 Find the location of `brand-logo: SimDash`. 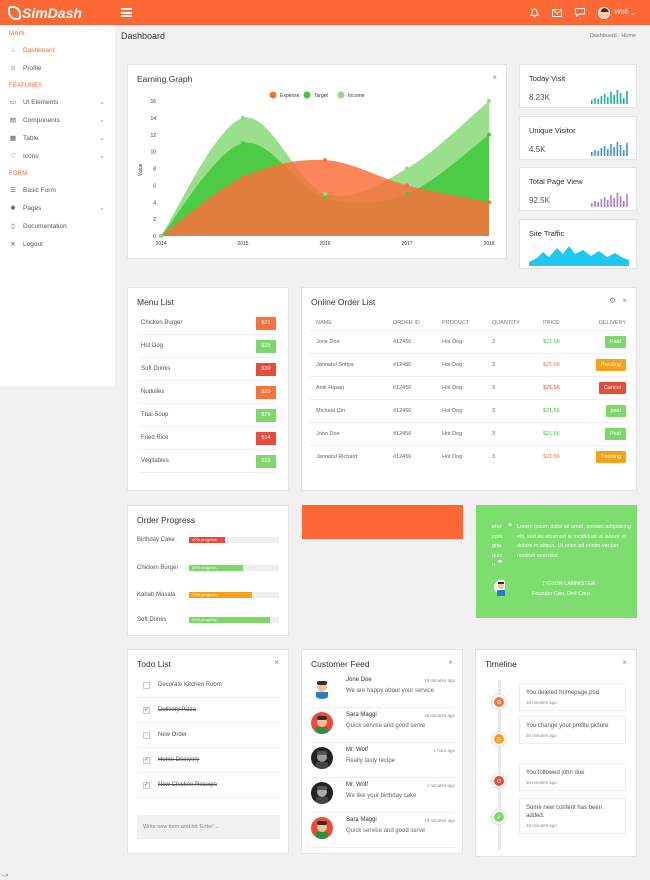

brand-logo: SimDash is located at coordinates (57, 12).